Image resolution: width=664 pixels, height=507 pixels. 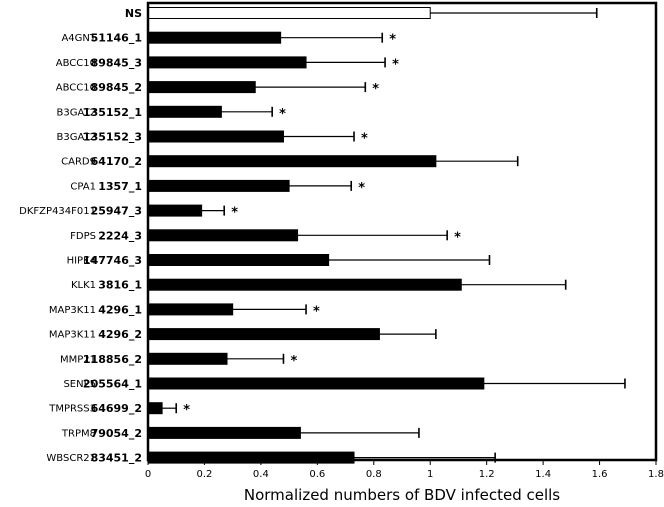 What do you see at coordinates (120, 235) in the screenshot?
I see `construct-id-label: 2224_3` at bounding box center [120, 235].